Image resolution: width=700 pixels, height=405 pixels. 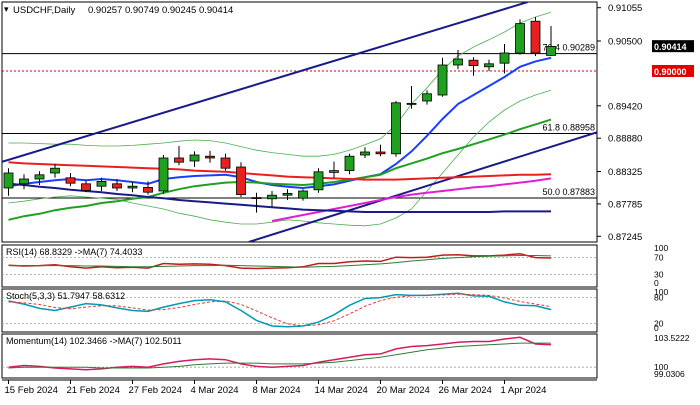 I want to click on level-label-3: 50.0 0.87883, so click(x=568, y=192).